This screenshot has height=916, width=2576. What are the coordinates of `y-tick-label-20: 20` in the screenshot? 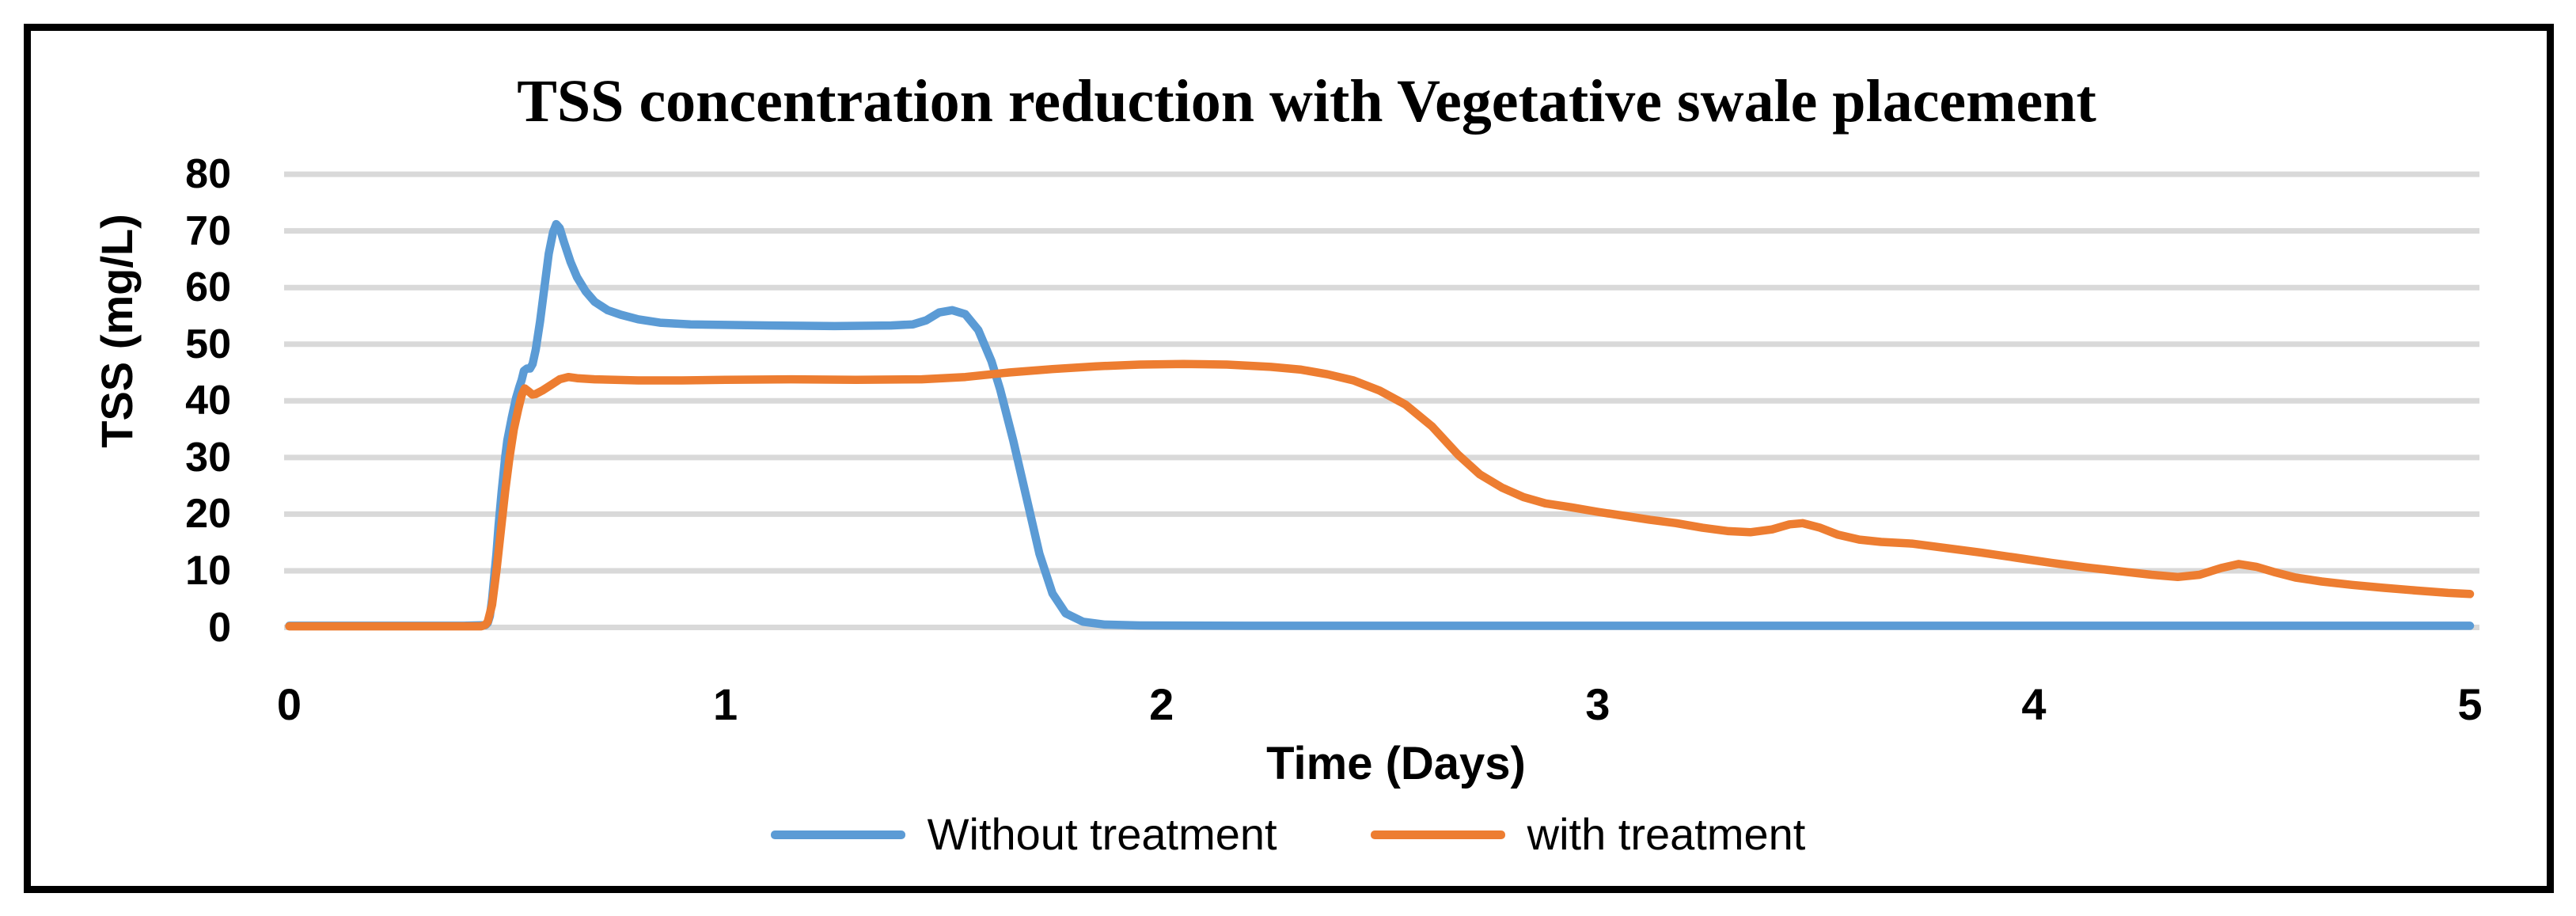 It's located at (208, 514).